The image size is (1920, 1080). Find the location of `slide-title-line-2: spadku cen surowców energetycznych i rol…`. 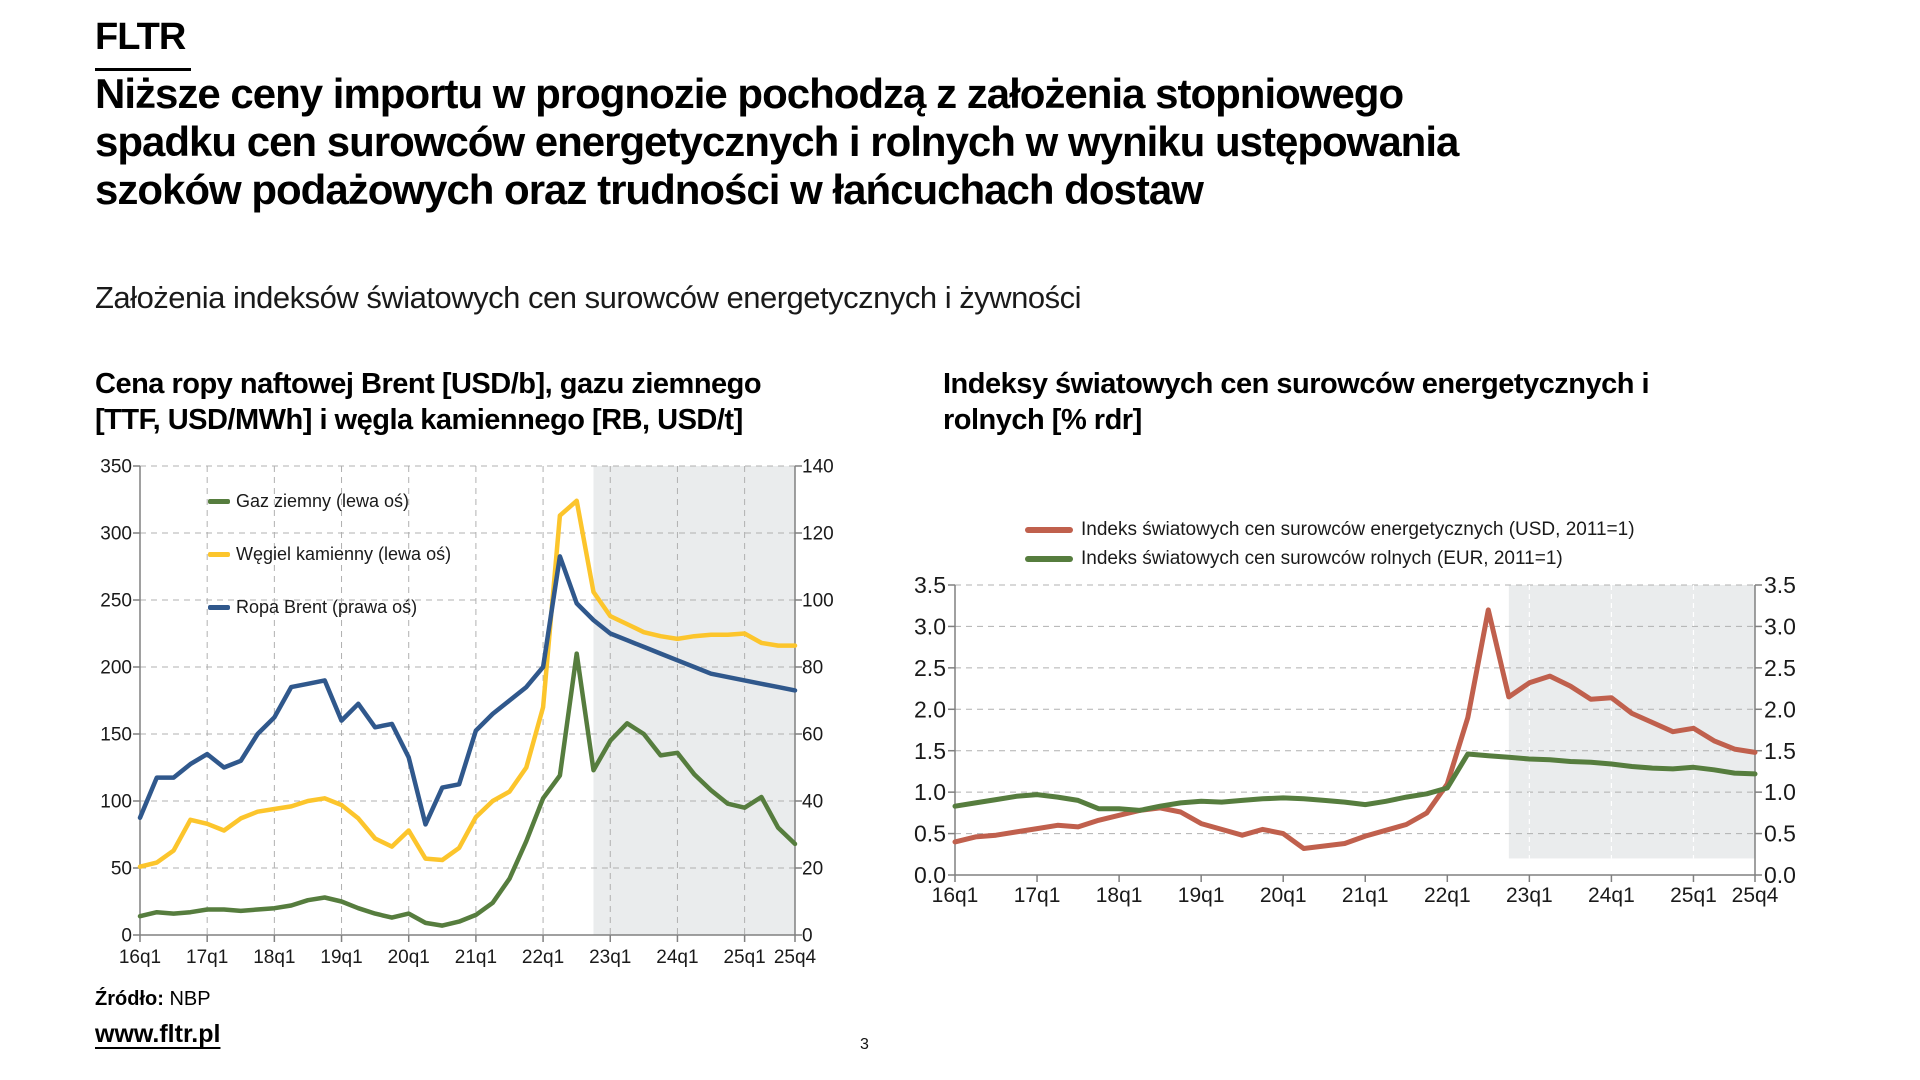

slide-title-line-2: spadku cen surowców energetycznych i rol… is located at coordinates (777, 141).